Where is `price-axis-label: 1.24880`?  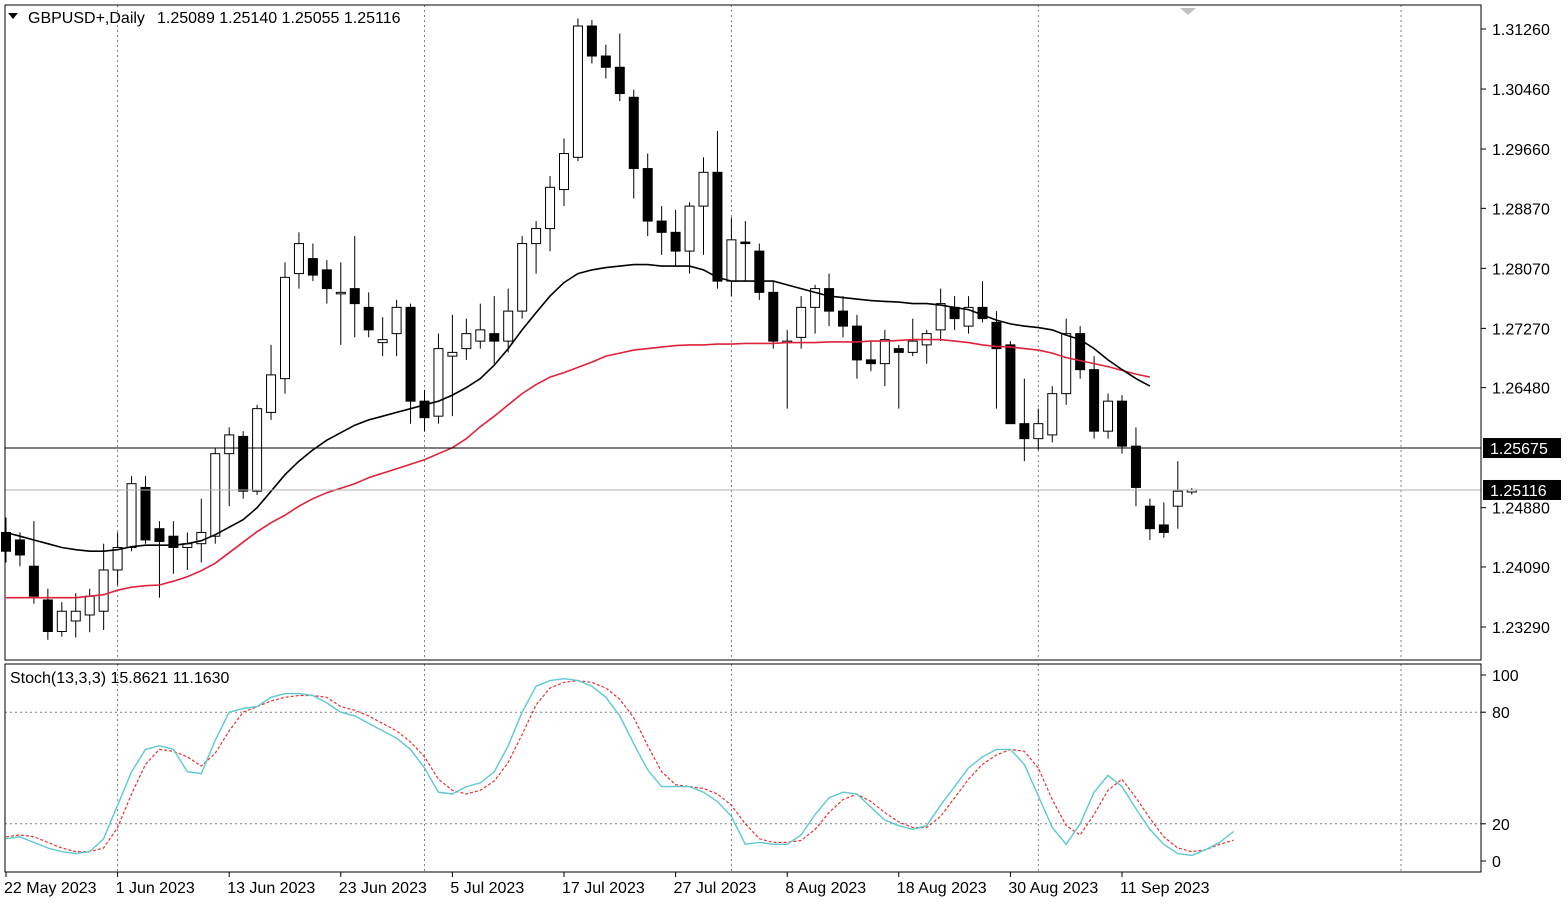
price-axis-label: 1.24880 is located at coordinates (1521, 509).